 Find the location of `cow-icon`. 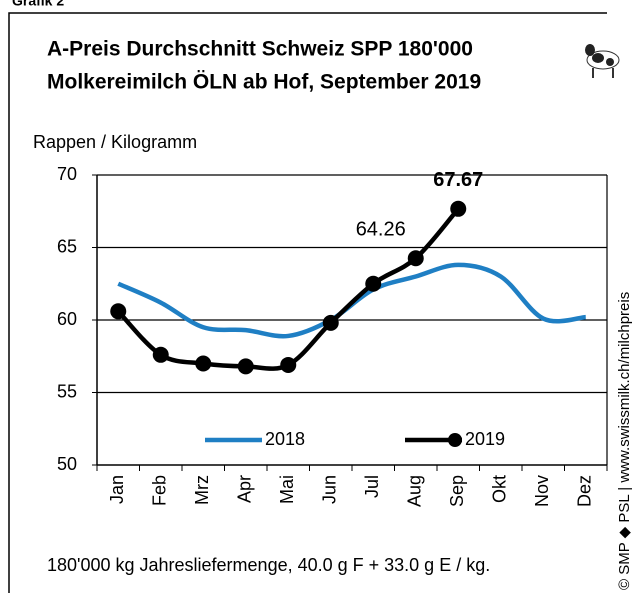

cow-icon is located at coordinates (602, 61).